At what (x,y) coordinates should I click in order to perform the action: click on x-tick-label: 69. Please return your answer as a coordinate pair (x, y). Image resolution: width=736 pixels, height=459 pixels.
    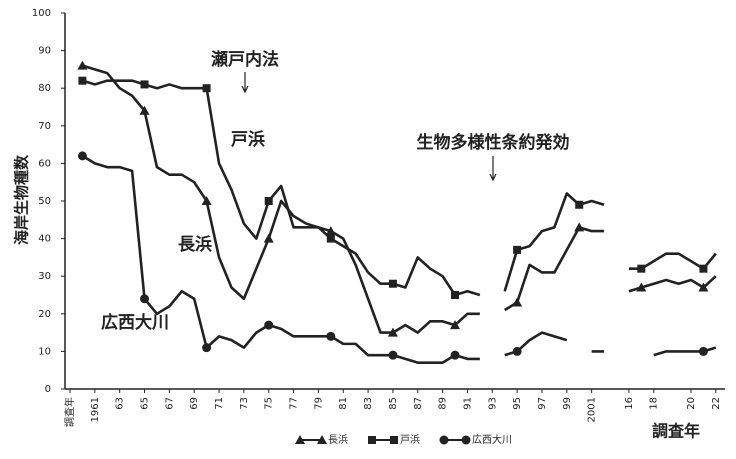
    Looking at the image, I should click on (194, 403).